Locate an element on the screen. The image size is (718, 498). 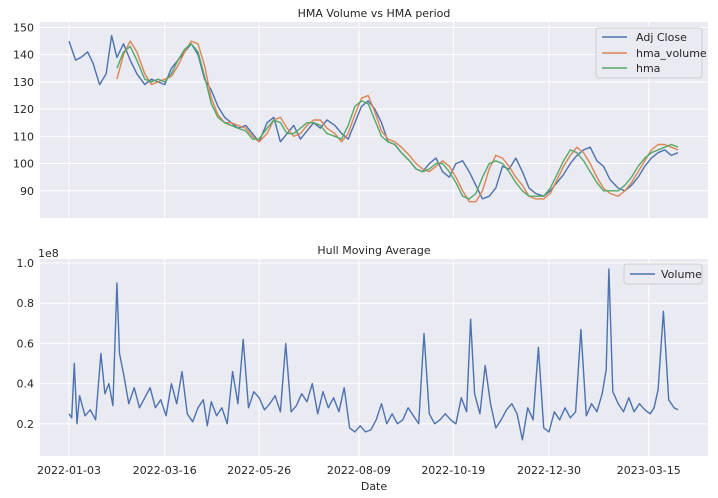
y-scale-label: 1e8 is located at coordinates (48, 253).